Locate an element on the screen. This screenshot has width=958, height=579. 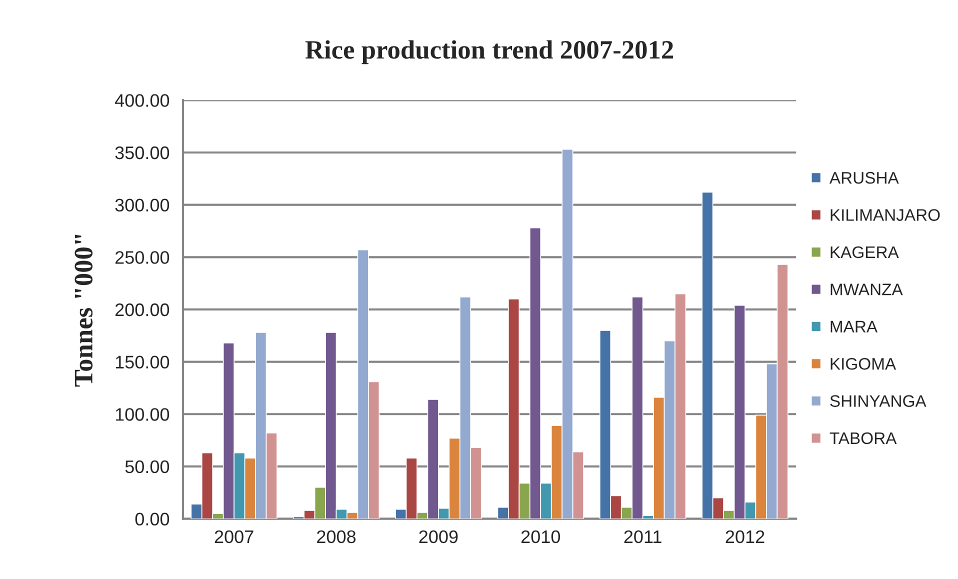
legend-label: MWANZA is located at coordinates (866, 290).